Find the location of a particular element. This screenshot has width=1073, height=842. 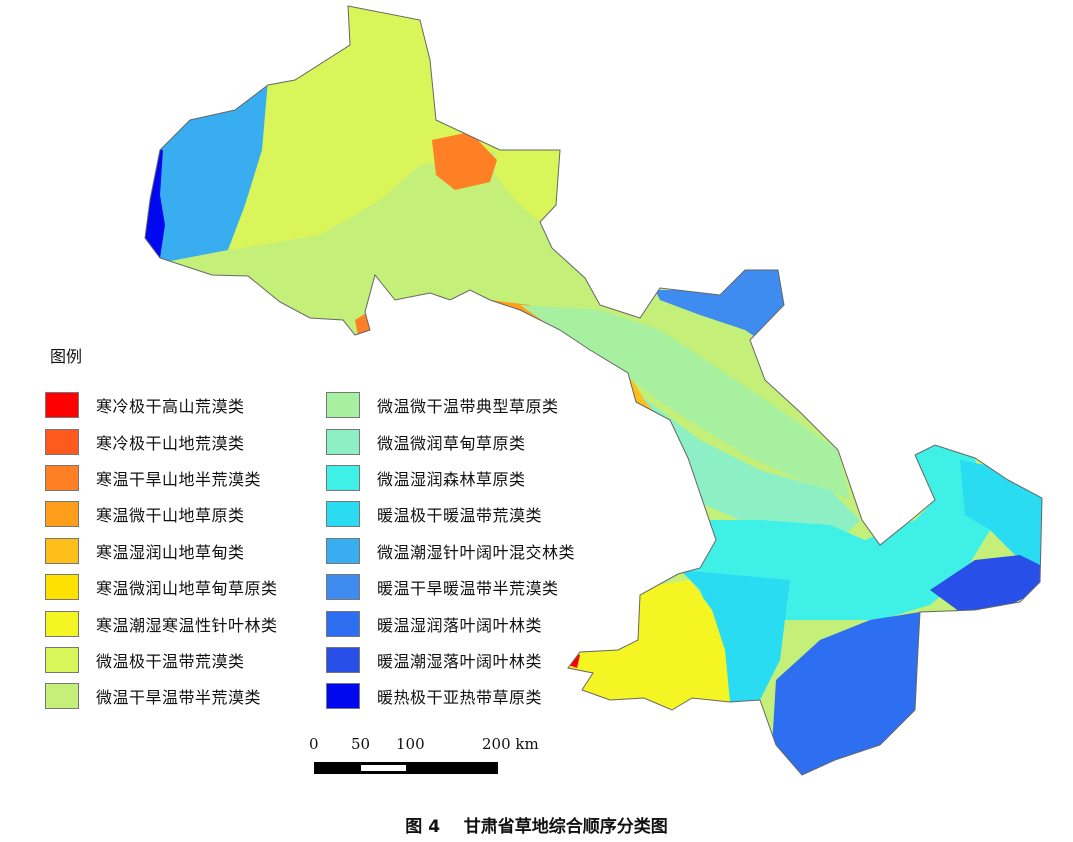

legend-item: 微温干旱温带半荒漠类 is located at coordinates (161, 696).